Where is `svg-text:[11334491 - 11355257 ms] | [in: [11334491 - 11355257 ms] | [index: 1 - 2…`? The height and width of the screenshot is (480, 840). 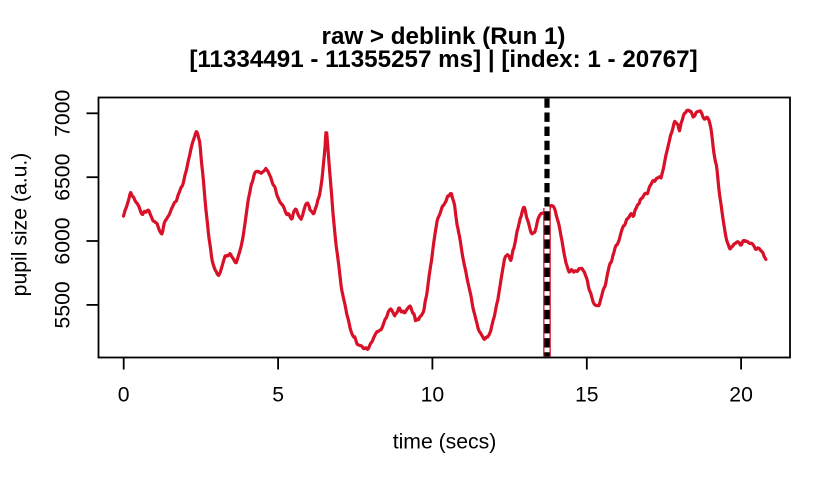 svg-text:[11334491 - 11355257 ms] | [in: [11334491 - 11355257 ms] | [index: 1 - 2… is located at coordinates (443, 59).